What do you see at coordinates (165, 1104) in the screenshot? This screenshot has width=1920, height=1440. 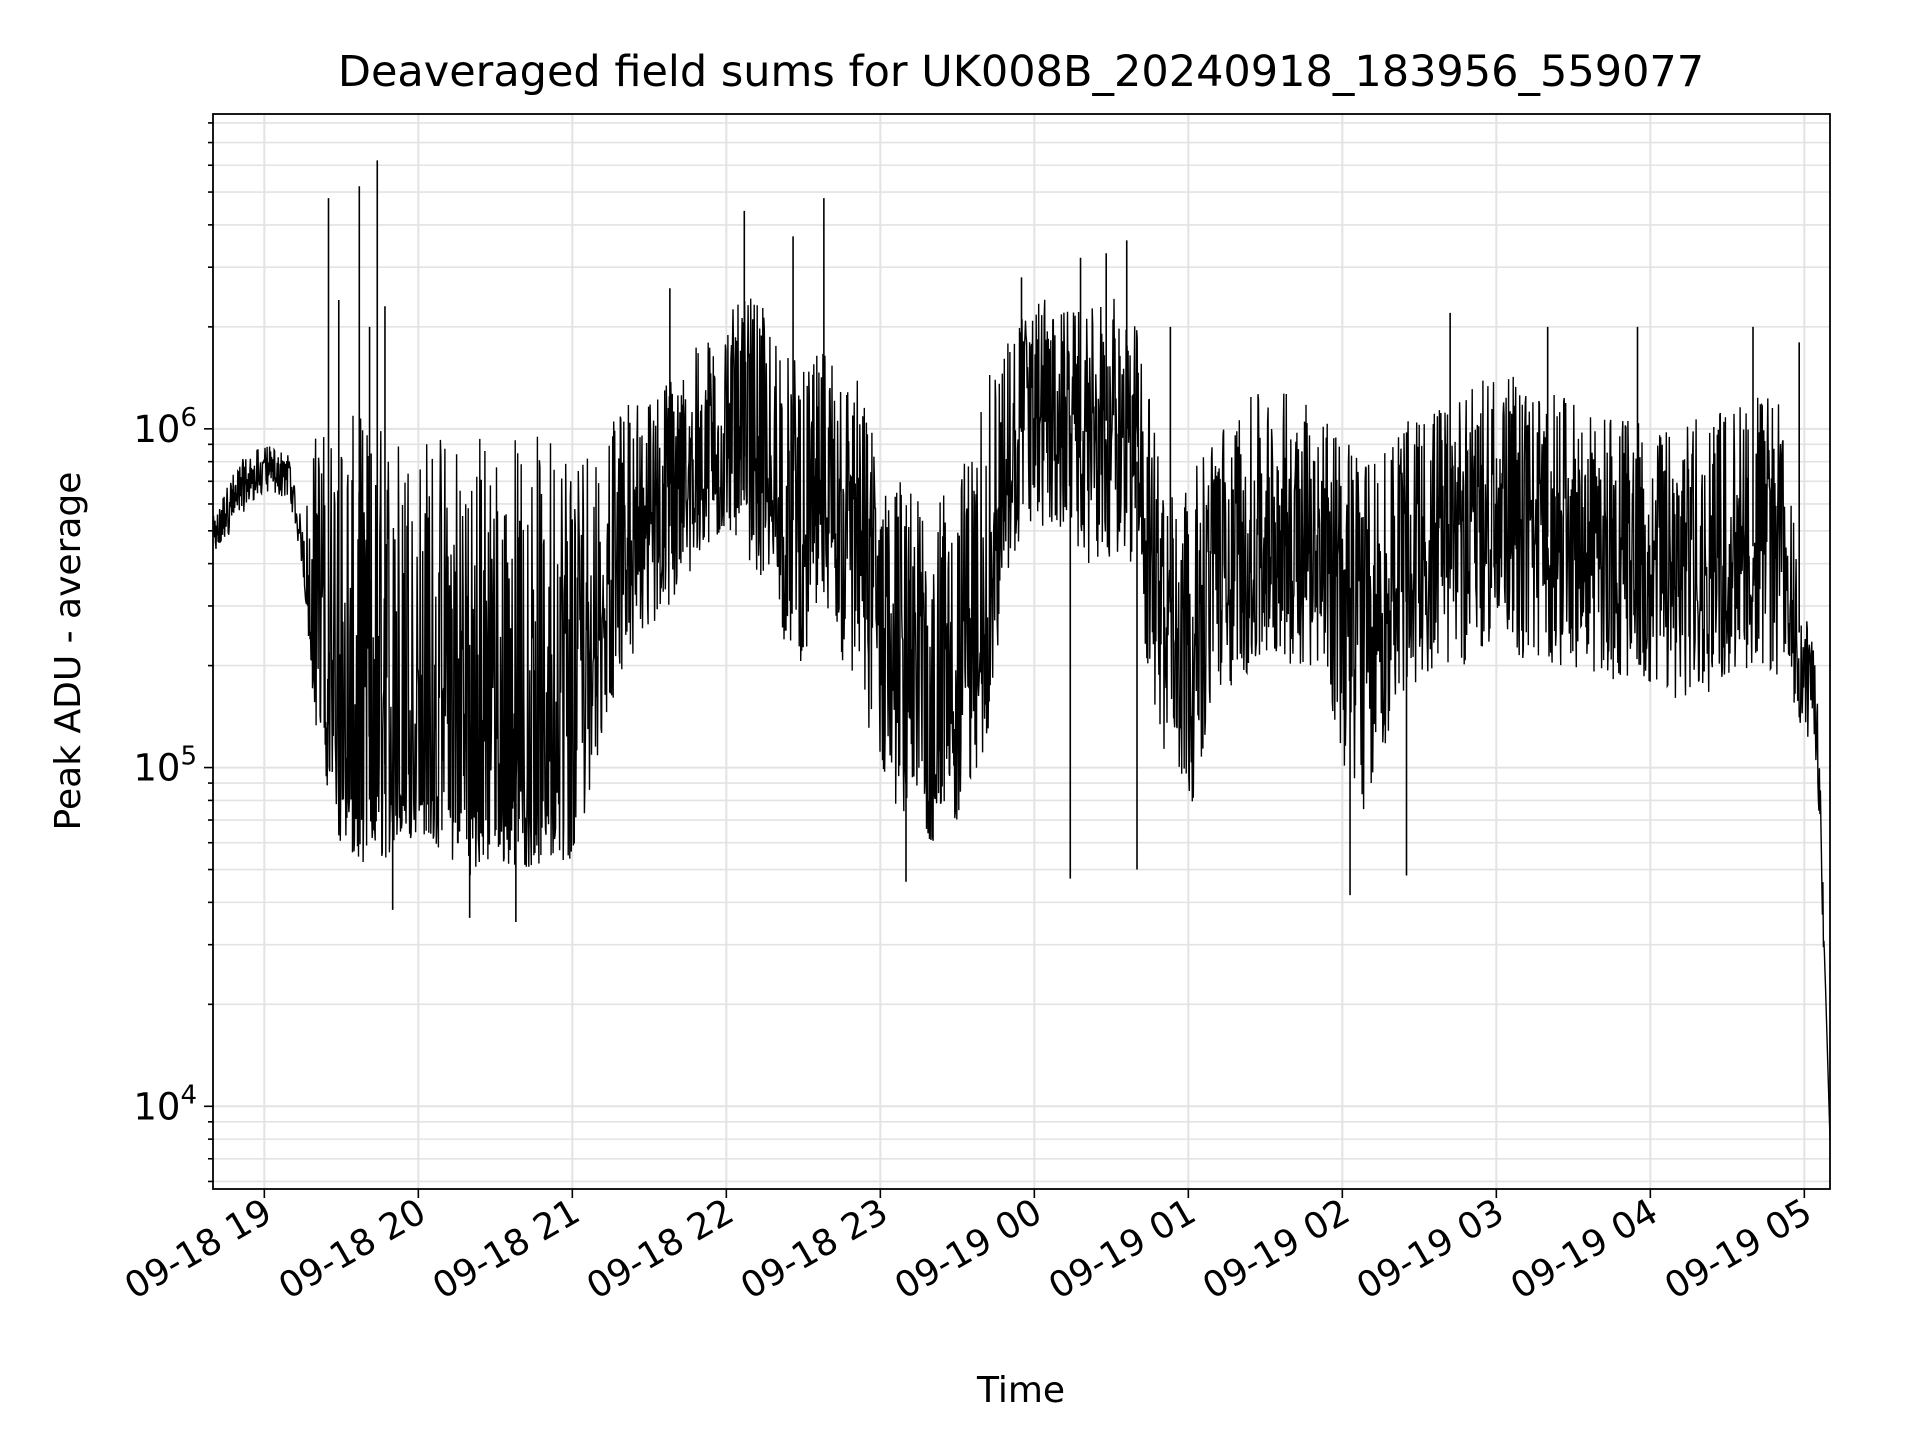 I see `y-tick-label: 104` at bounding box center [165, 1104].